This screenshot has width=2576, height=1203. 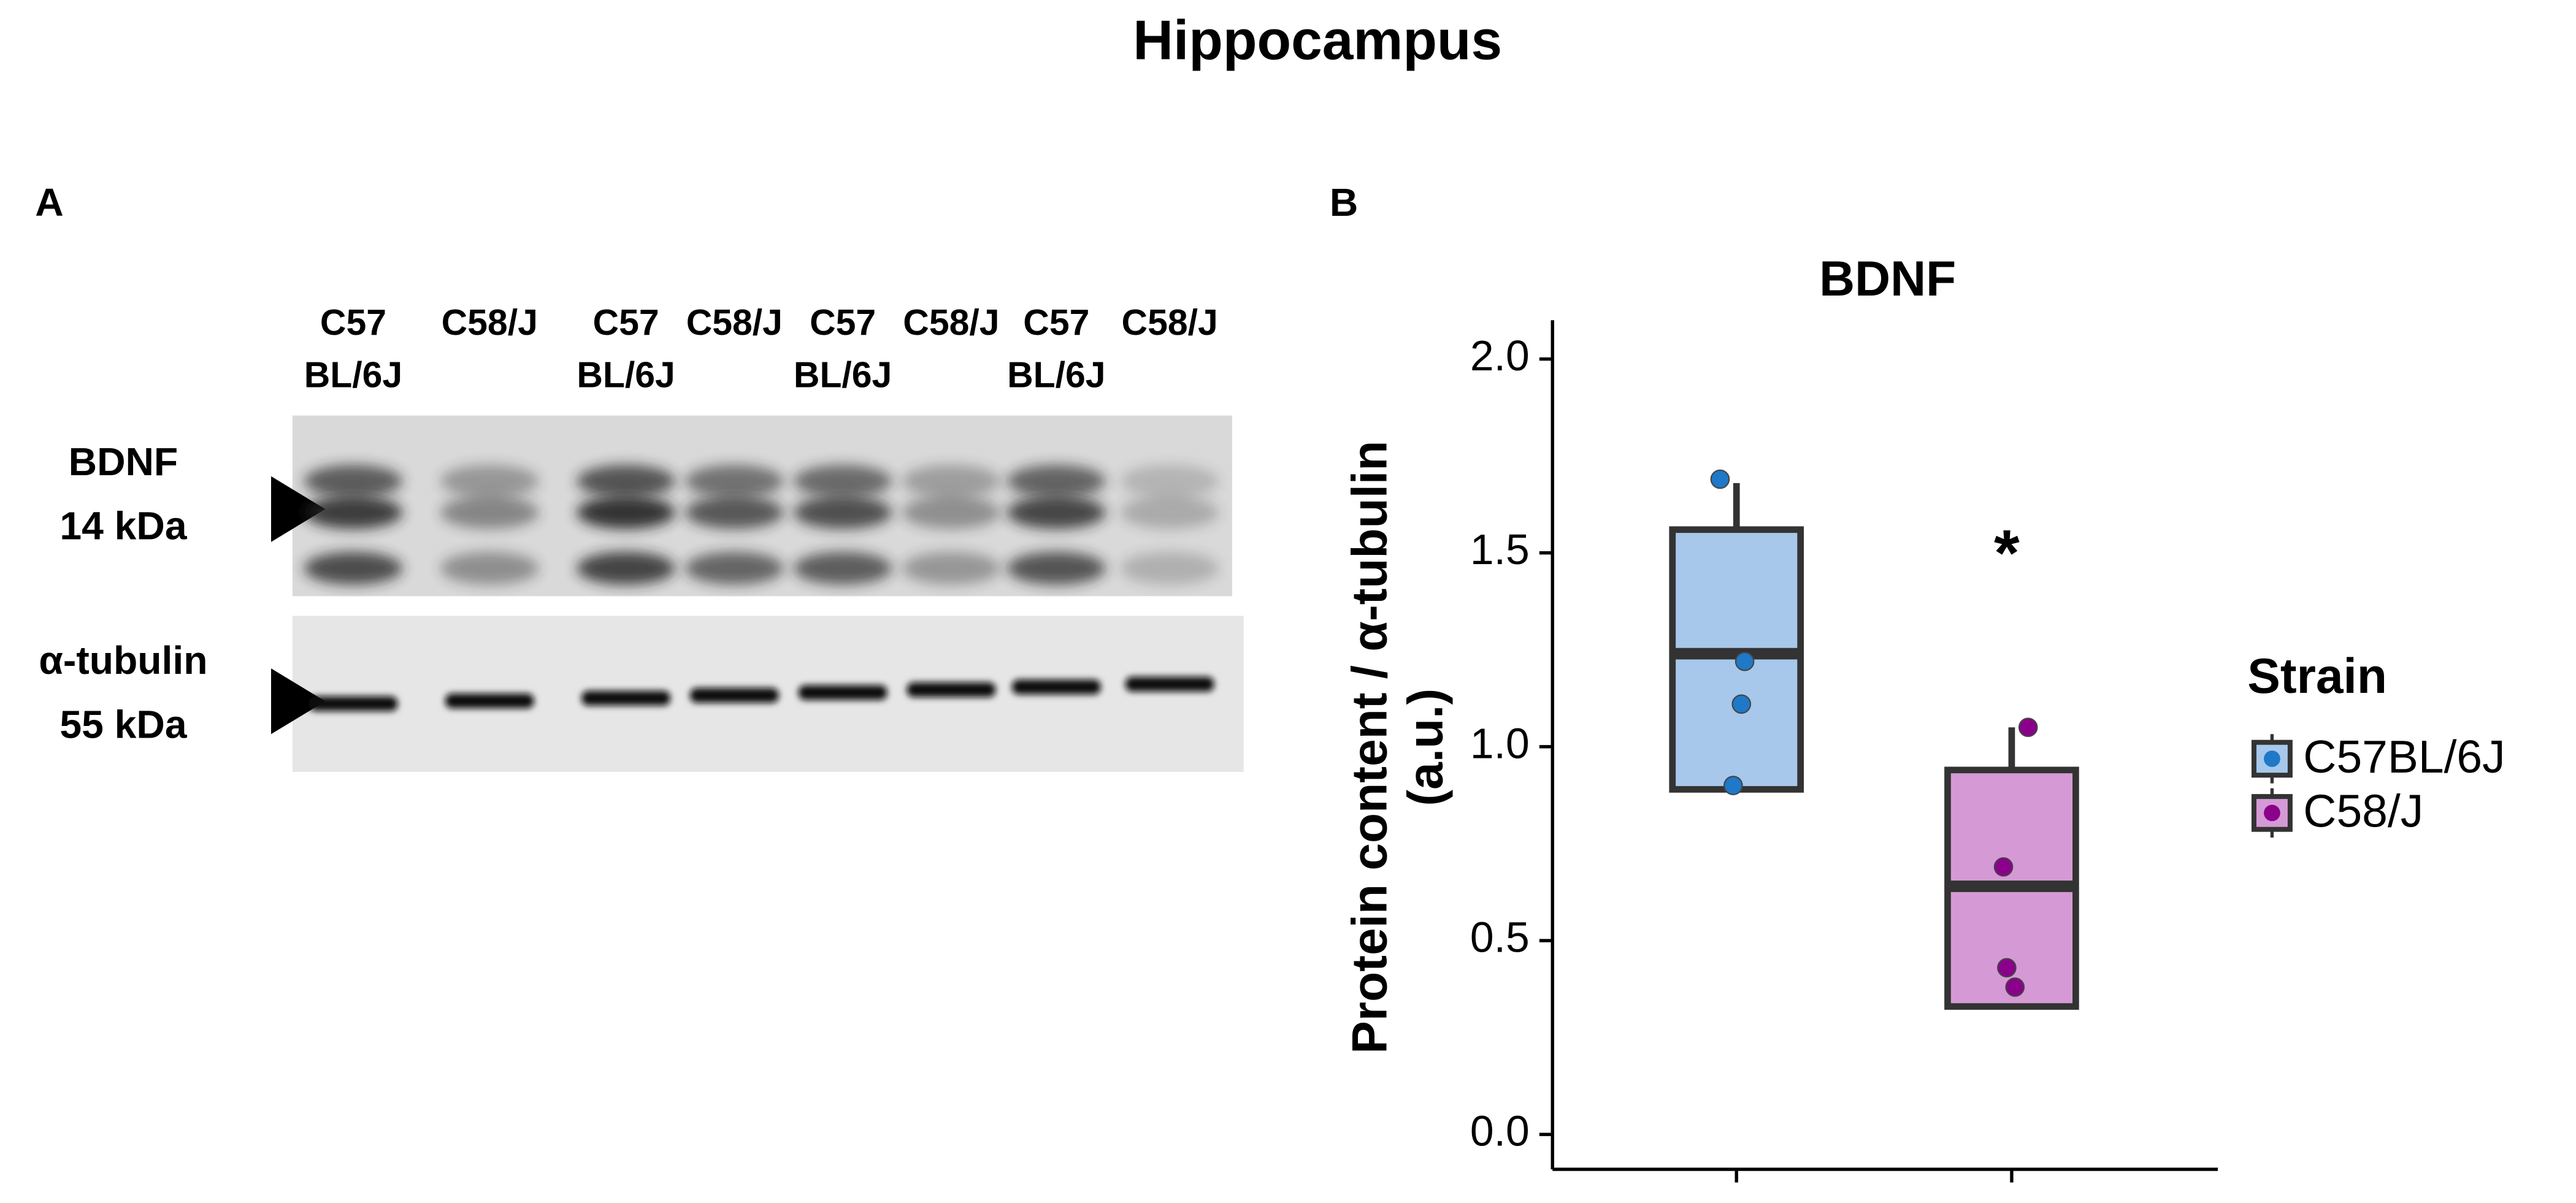 I want to click on protein-label: BDNF, so click(x=123, y=462).